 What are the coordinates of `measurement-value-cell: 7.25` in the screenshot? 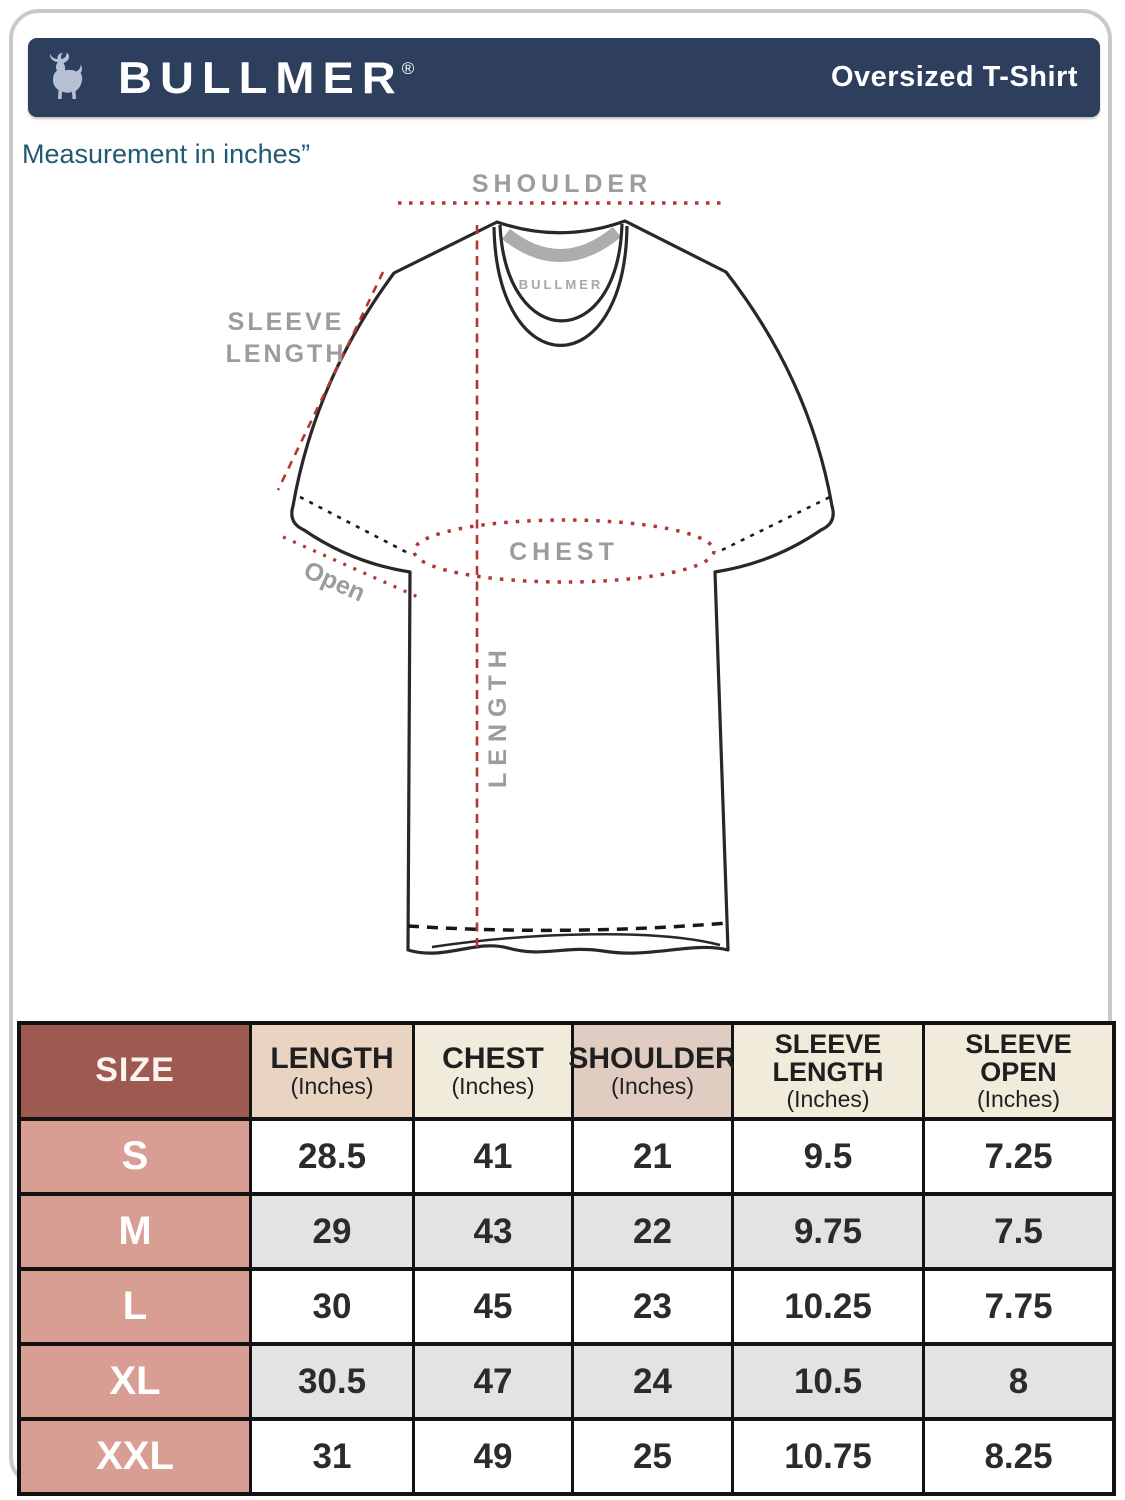 It's located at (1018, 1156).